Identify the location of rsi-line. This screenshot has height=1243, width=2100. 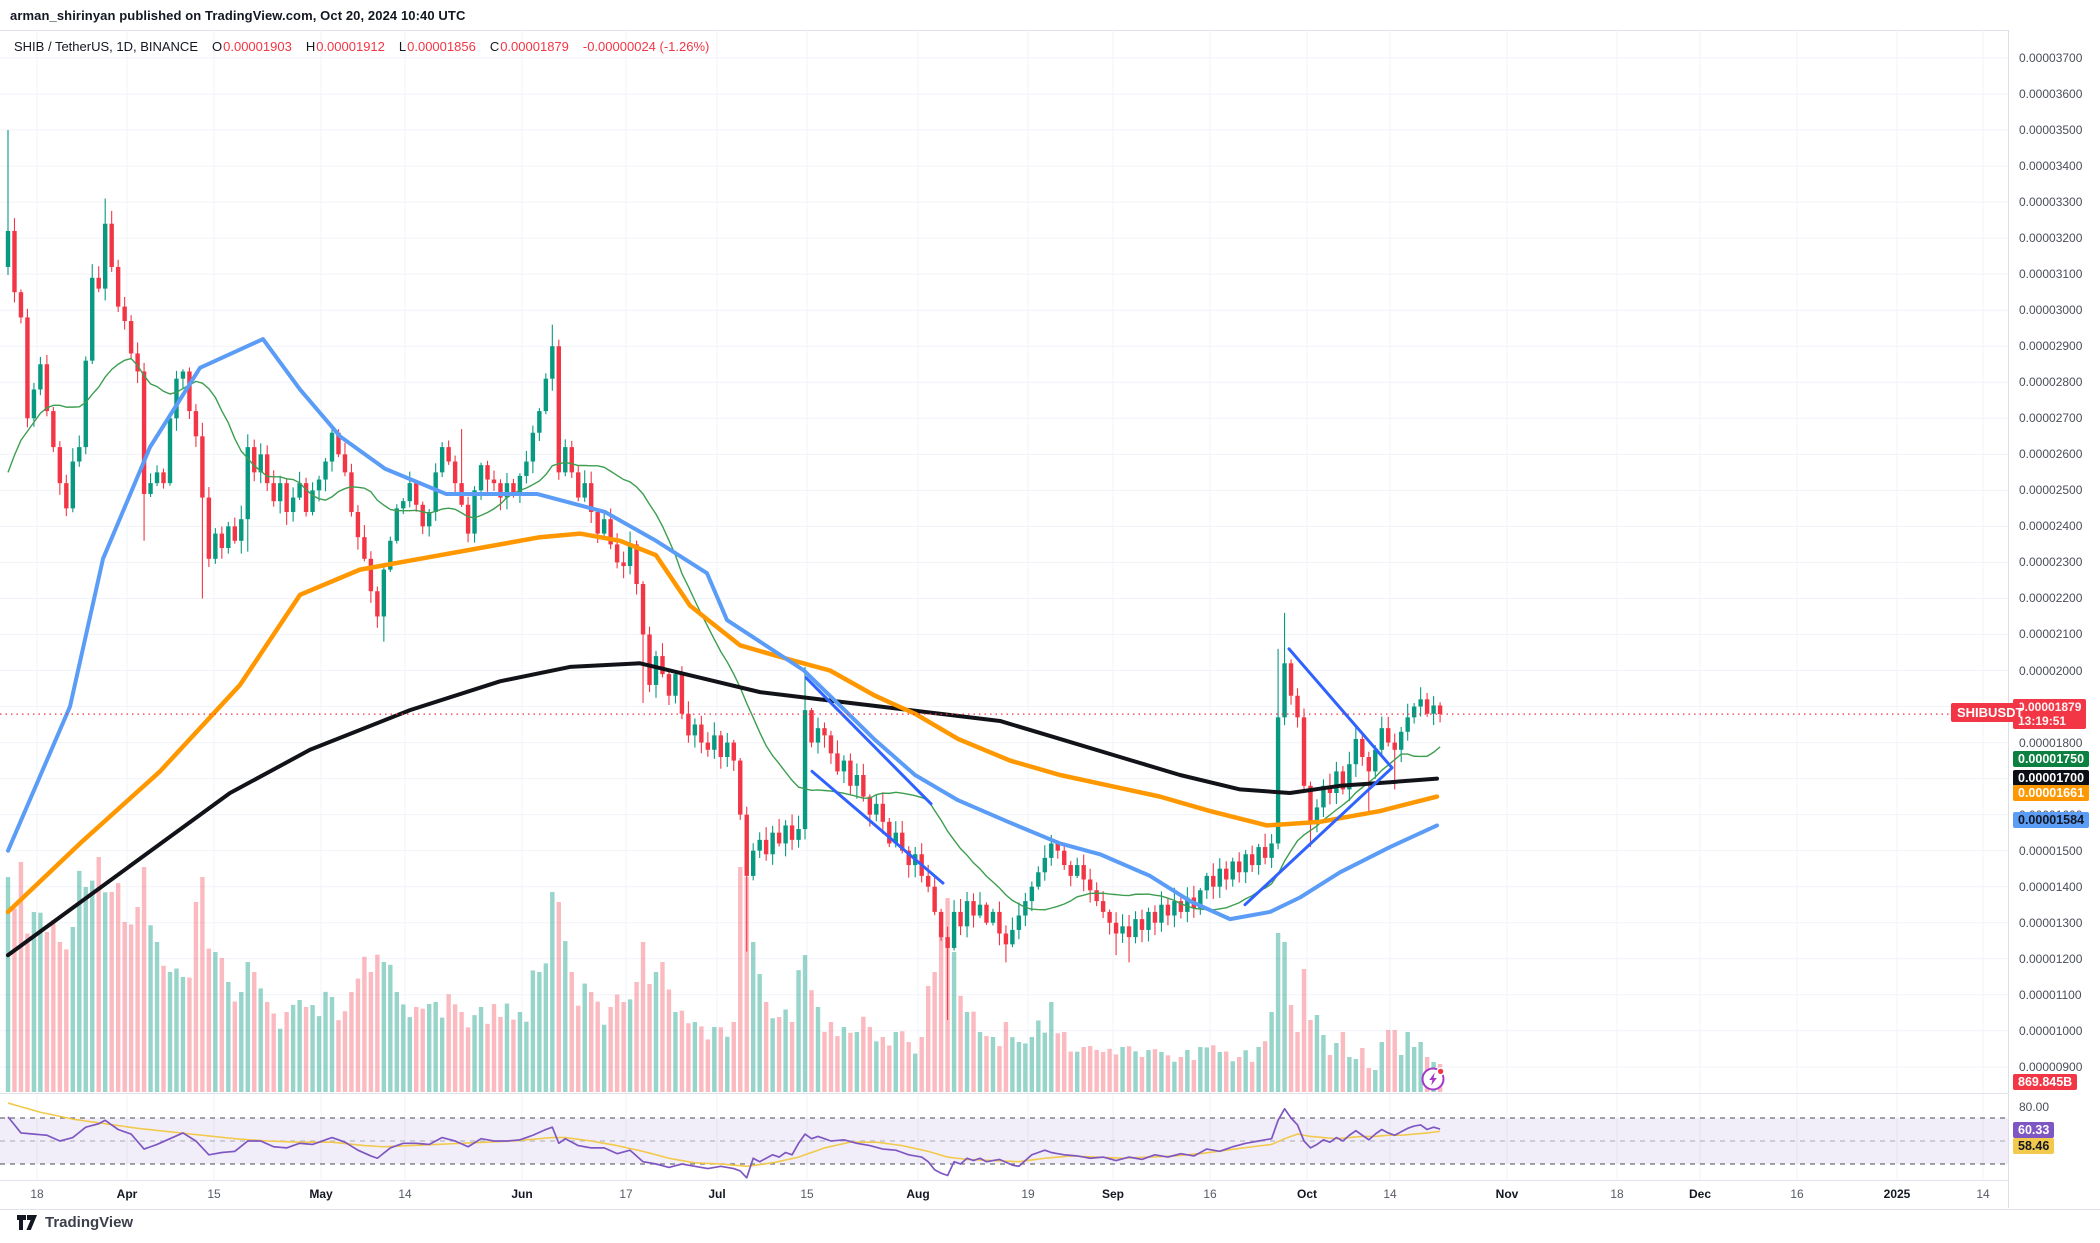
(724, 1143).